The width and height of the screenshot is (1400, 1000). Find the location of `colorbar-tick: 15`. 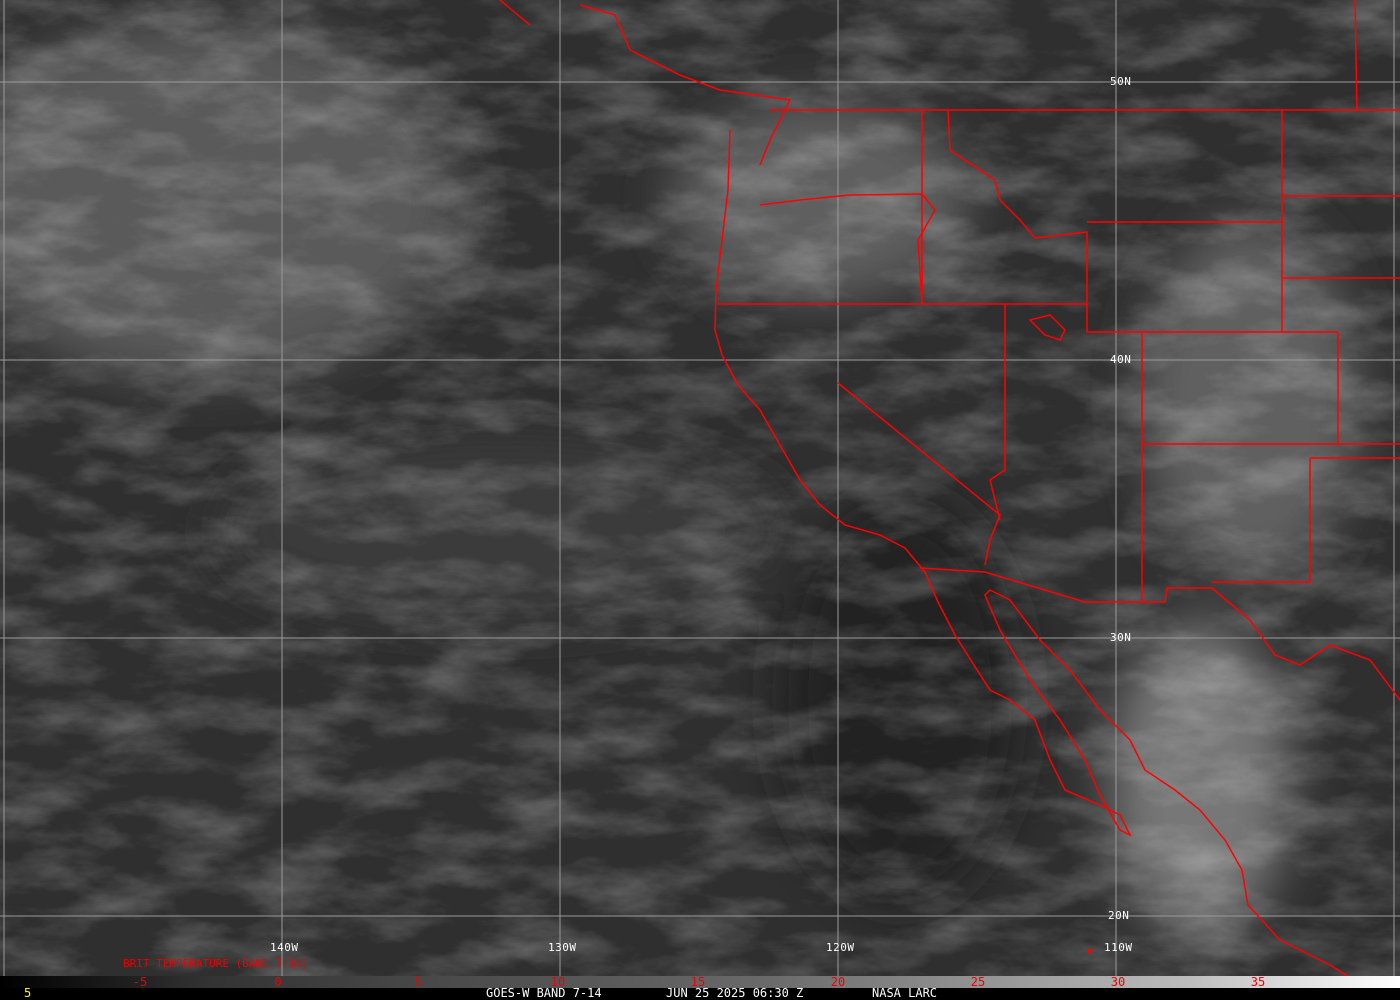

colorbar-tick: 15 is located at coordinates (698, 982).